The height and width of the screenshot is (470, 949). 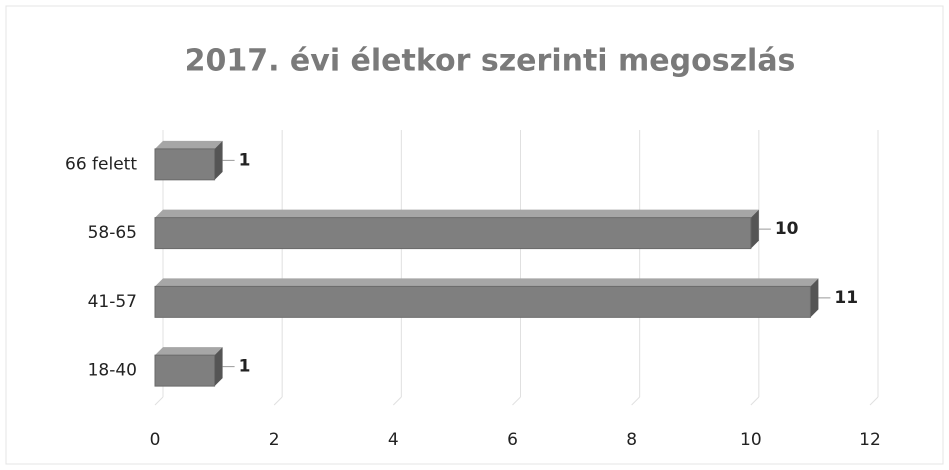 I want to click on x-tick-label: 6, so click(x=512, y=440).